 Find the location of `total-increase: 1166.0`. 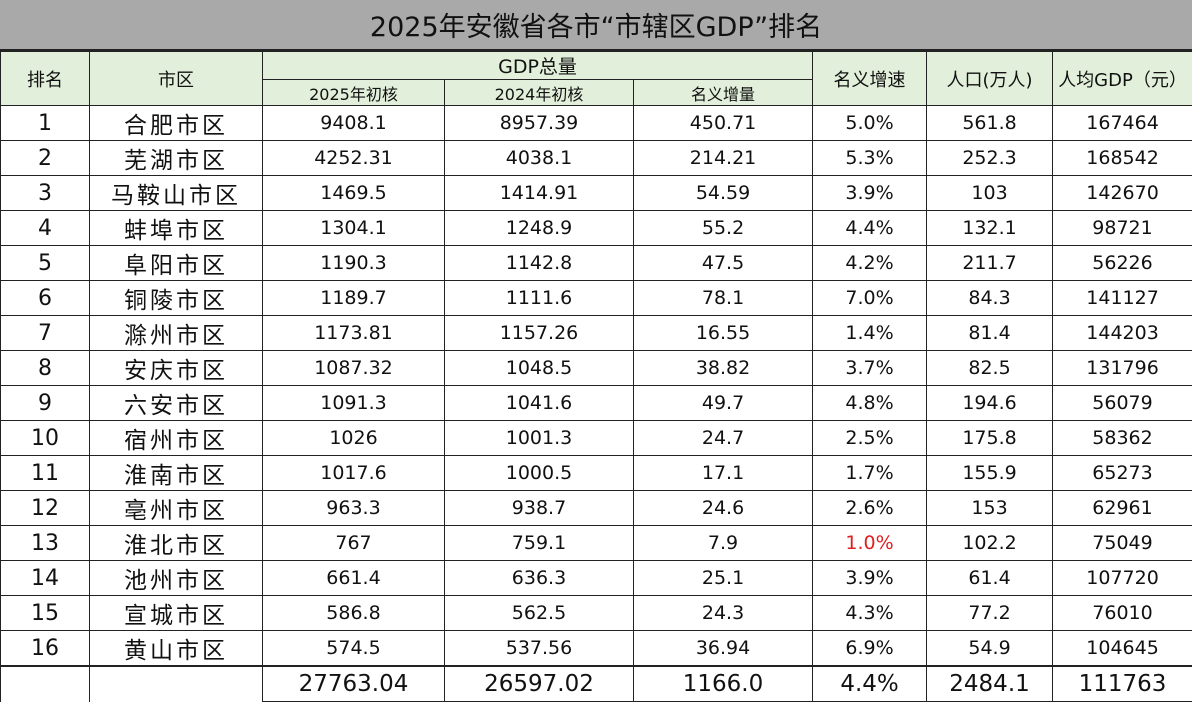

total-increase: 1166.0 is located at coordinates (723, 684).